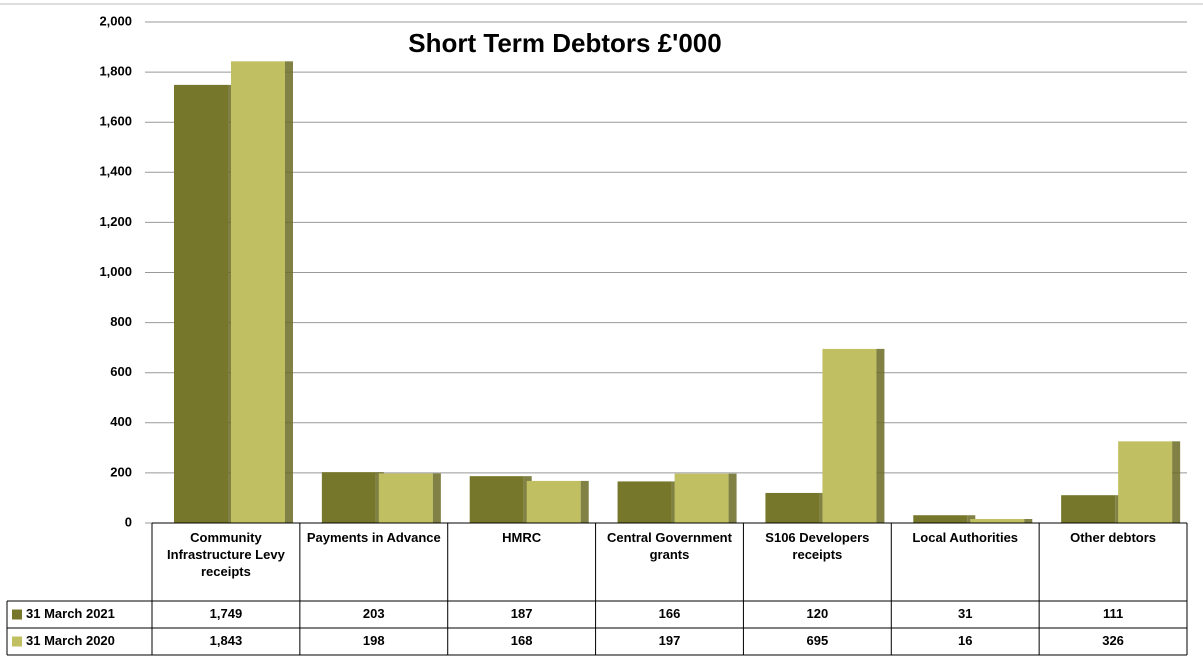 Image resolution: width=1203 pixels, height=657 pixels. I want to click on category-cell: S106 Developers receipts, so click(817, 546).